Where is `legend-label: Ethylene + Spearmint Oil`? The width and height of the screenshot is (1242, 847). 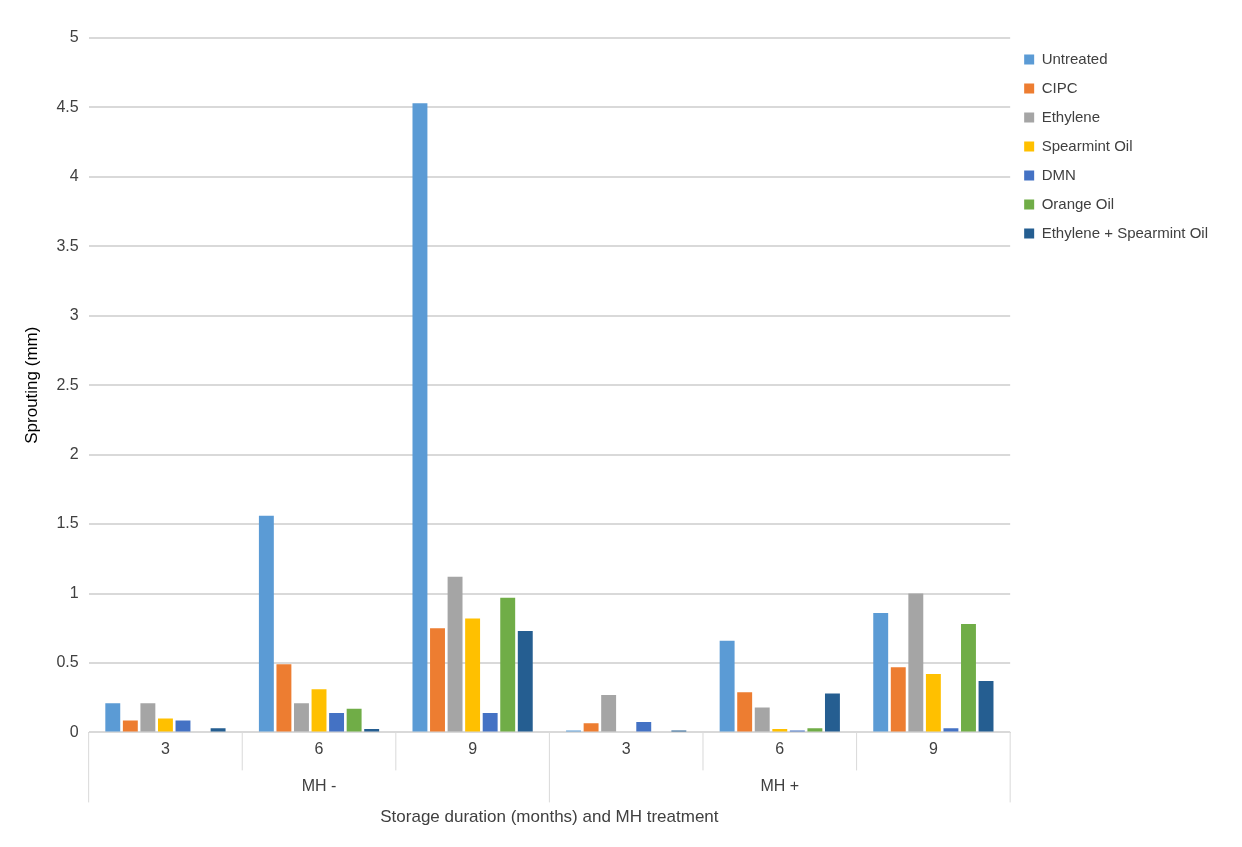
legend-label: Ethylene + Spearmint Oil is located at coordinates (1125, 232).